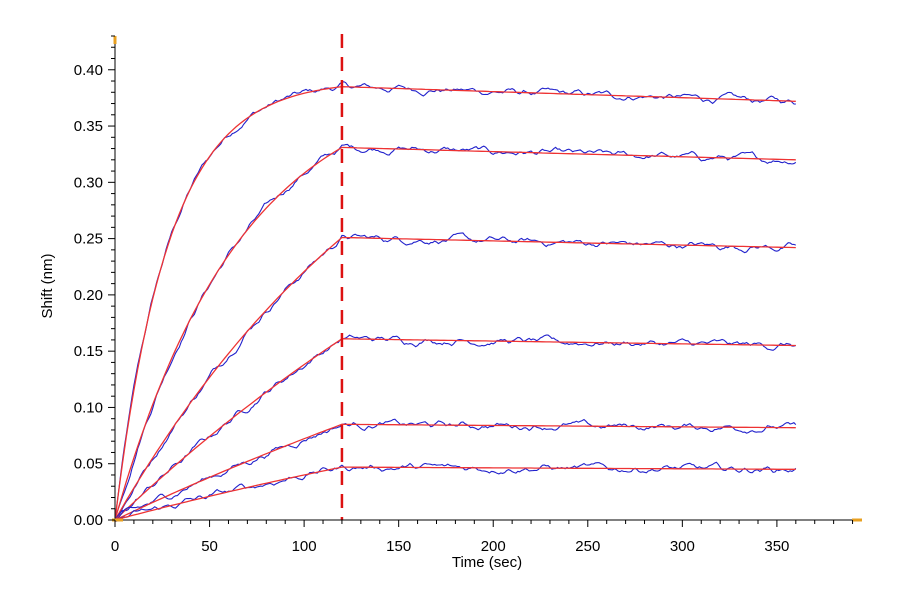  What do you see at coordinates (493, 546) in the screenshot?
I see `x-tick-label: 200` at bounding box center [493, 546].